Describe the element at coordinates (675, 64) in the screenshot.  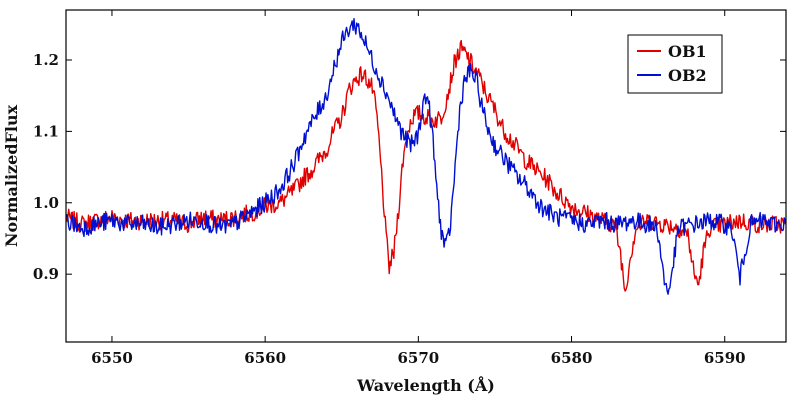
I see `legend-box` at that location.